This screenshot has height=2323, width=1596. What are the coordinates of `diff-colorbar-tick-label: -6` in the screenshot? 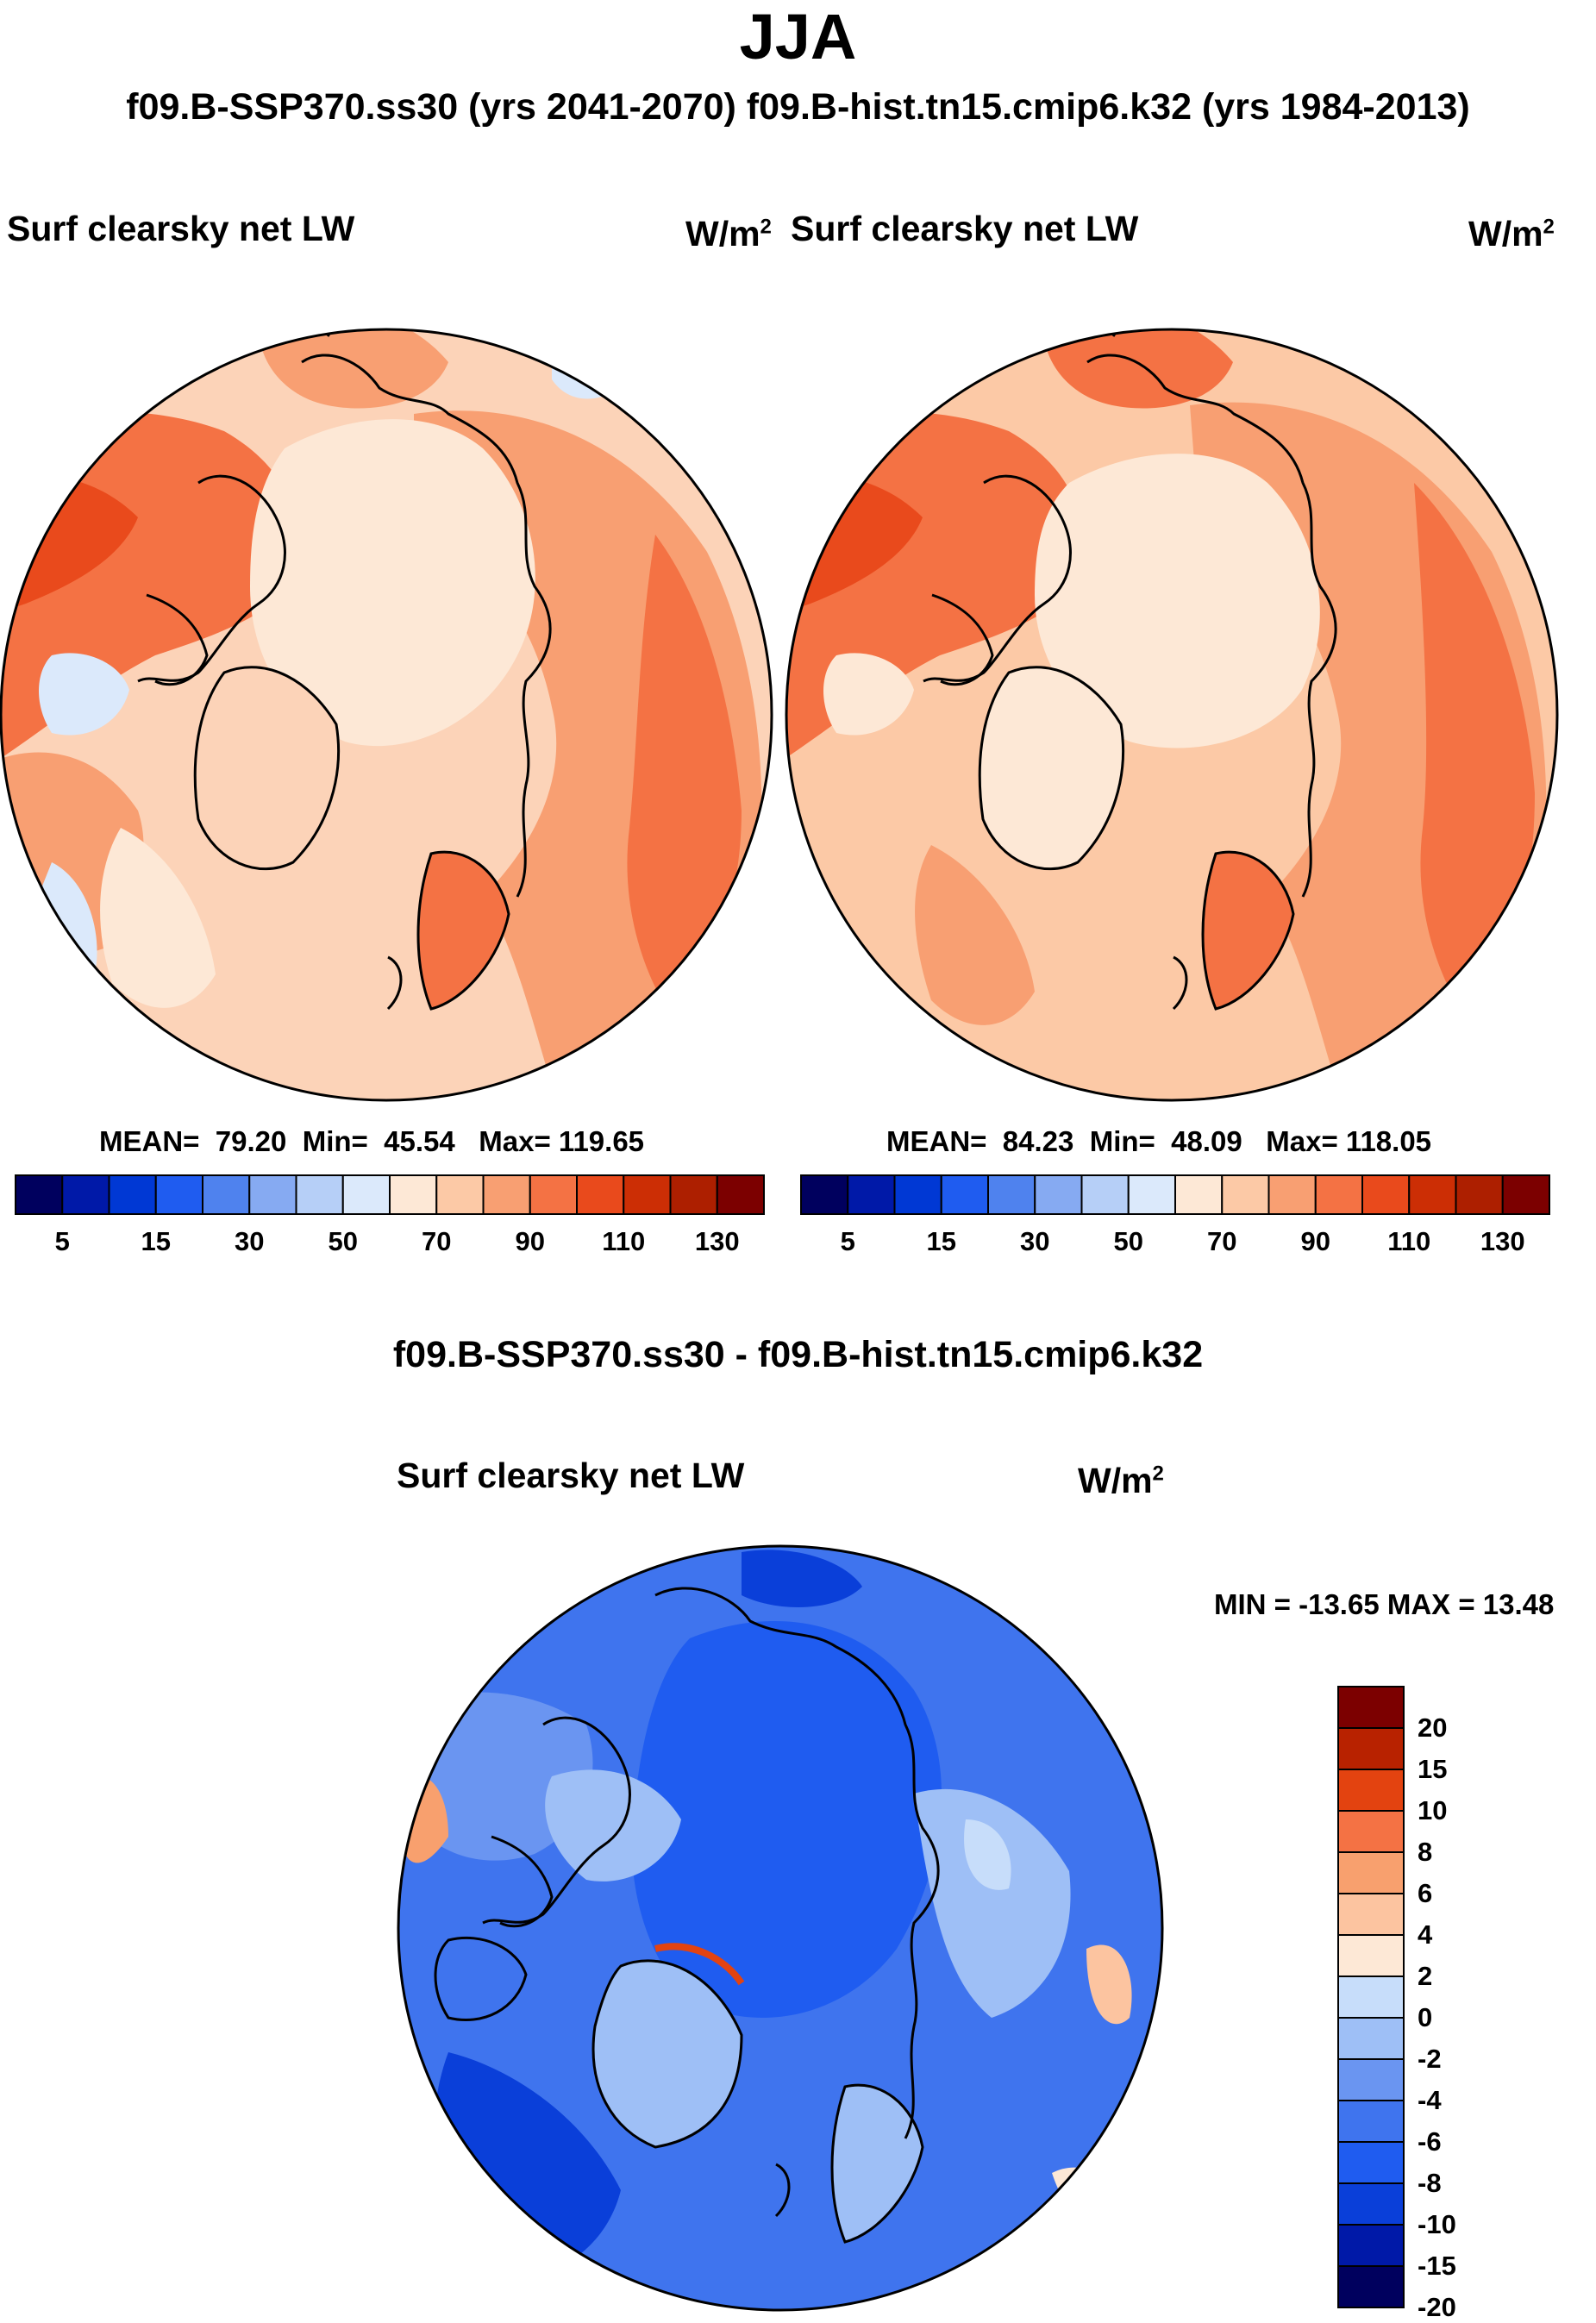 It's located at (1430, 2141).